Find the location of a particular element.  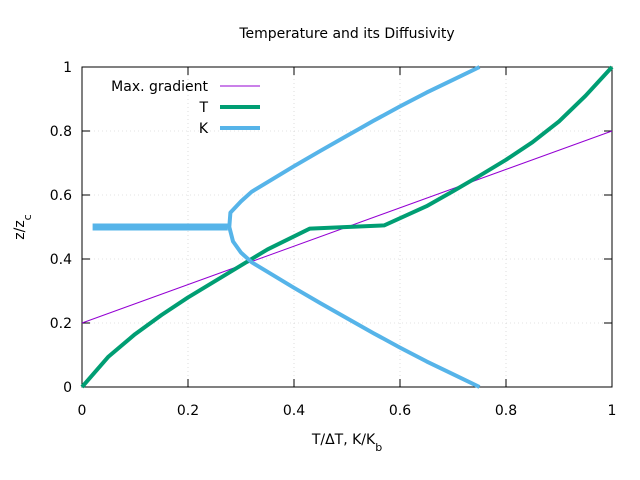

y-axis-label-main: z/z is located at coordinates (20, 229).